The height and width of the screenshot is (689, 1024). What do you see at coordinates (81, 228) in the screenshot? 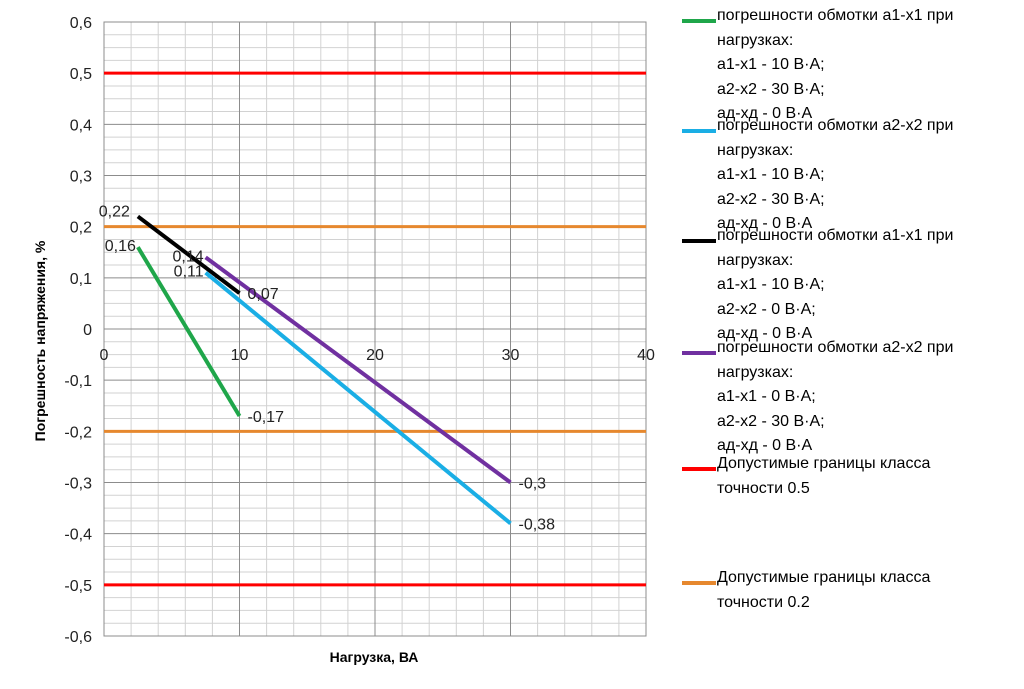
I see `y-tick-label: 0,2` at bounding box center [81, 228].